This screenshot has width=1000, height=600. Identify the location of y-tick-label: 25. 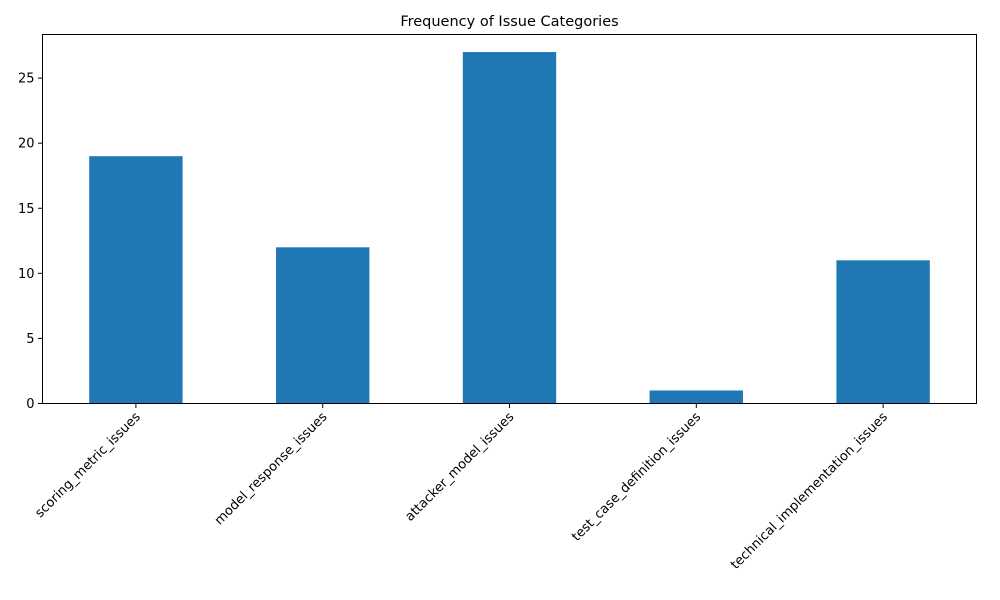
(26, 79).